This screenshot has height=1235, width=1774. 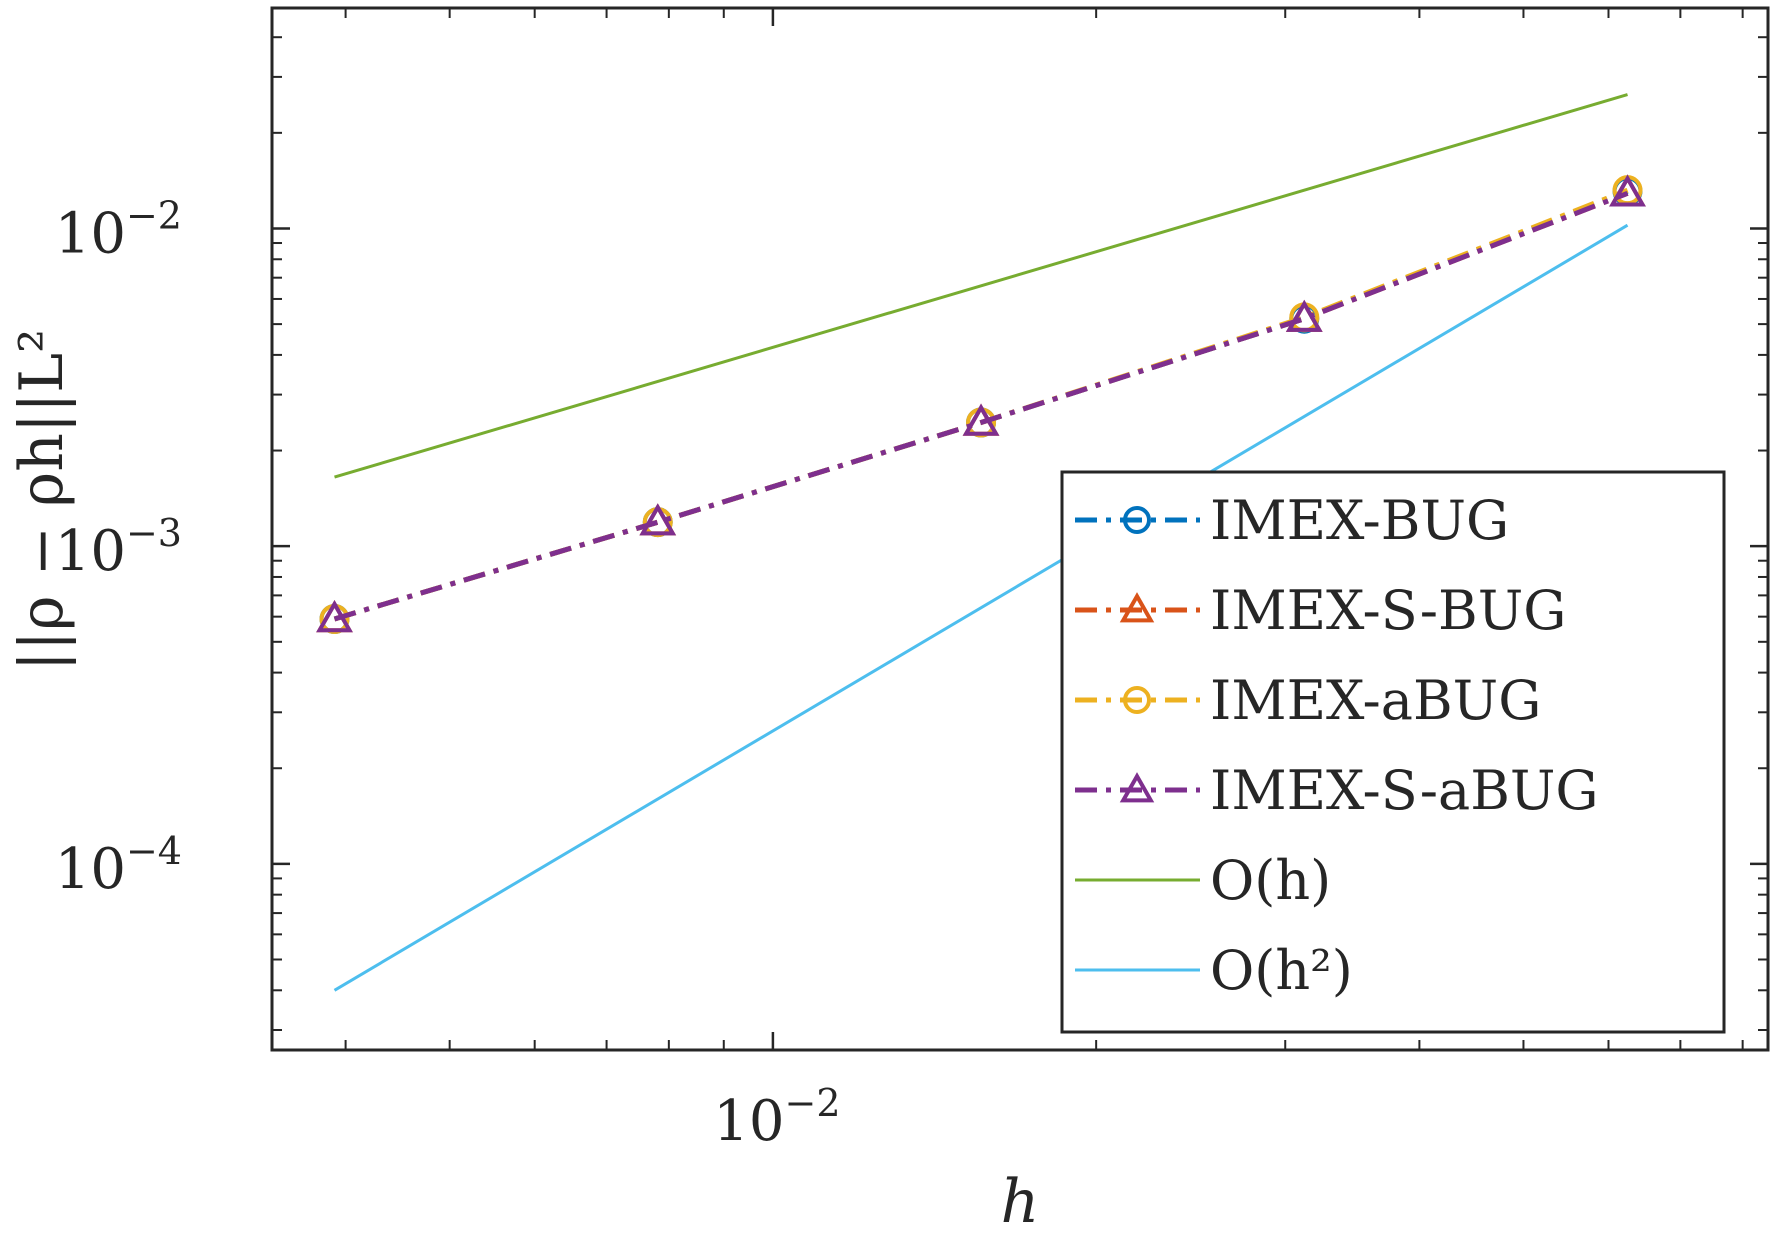 What do you see at coordinates (1281, 970) in the screenshot?
I see `legend-label-o-h: O(h²)` at bounding box center [1281, 970].